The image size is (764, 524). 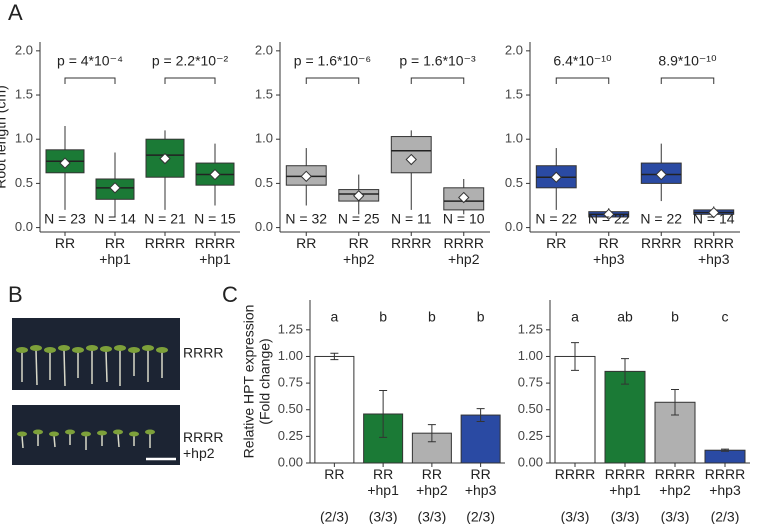 What do you see at coordinates (464, 219) in the screenshot?
I see `n-label: N = 10` at bounding box center [464, 219].